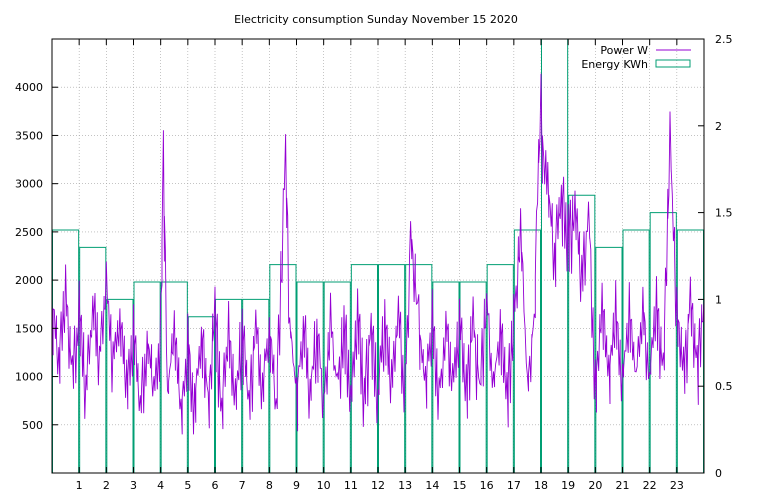  Describe the element at coordinates (624, 50) in the screenshot. I see `legend-power-label: Power W` at that location.